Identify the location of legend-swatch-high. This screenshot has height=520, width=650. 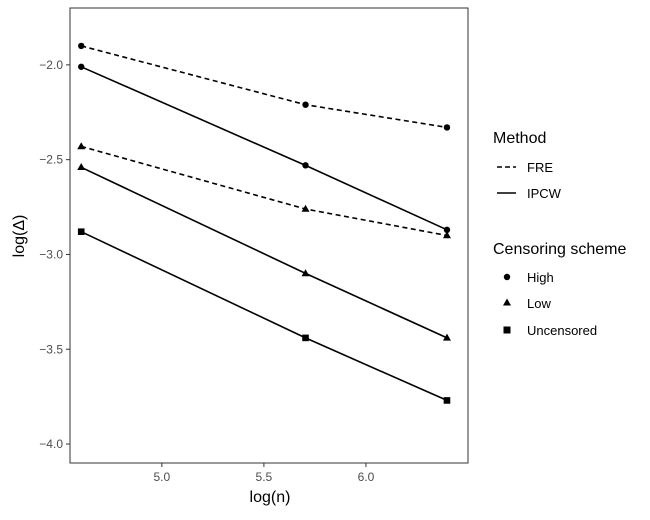
(507, 277).